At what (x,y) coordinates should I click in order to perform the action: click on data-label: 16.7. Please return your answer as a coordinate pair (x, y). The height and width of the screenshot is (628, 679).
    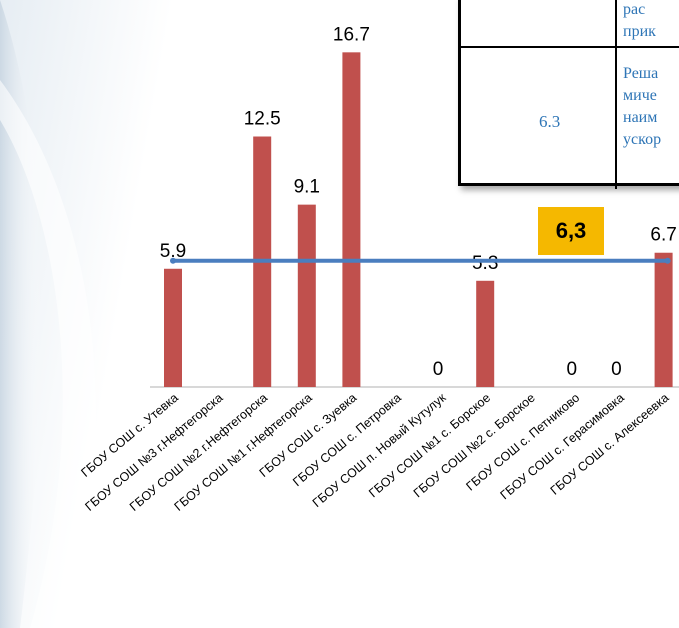
    Looking at the image, I should click on (351, 34).